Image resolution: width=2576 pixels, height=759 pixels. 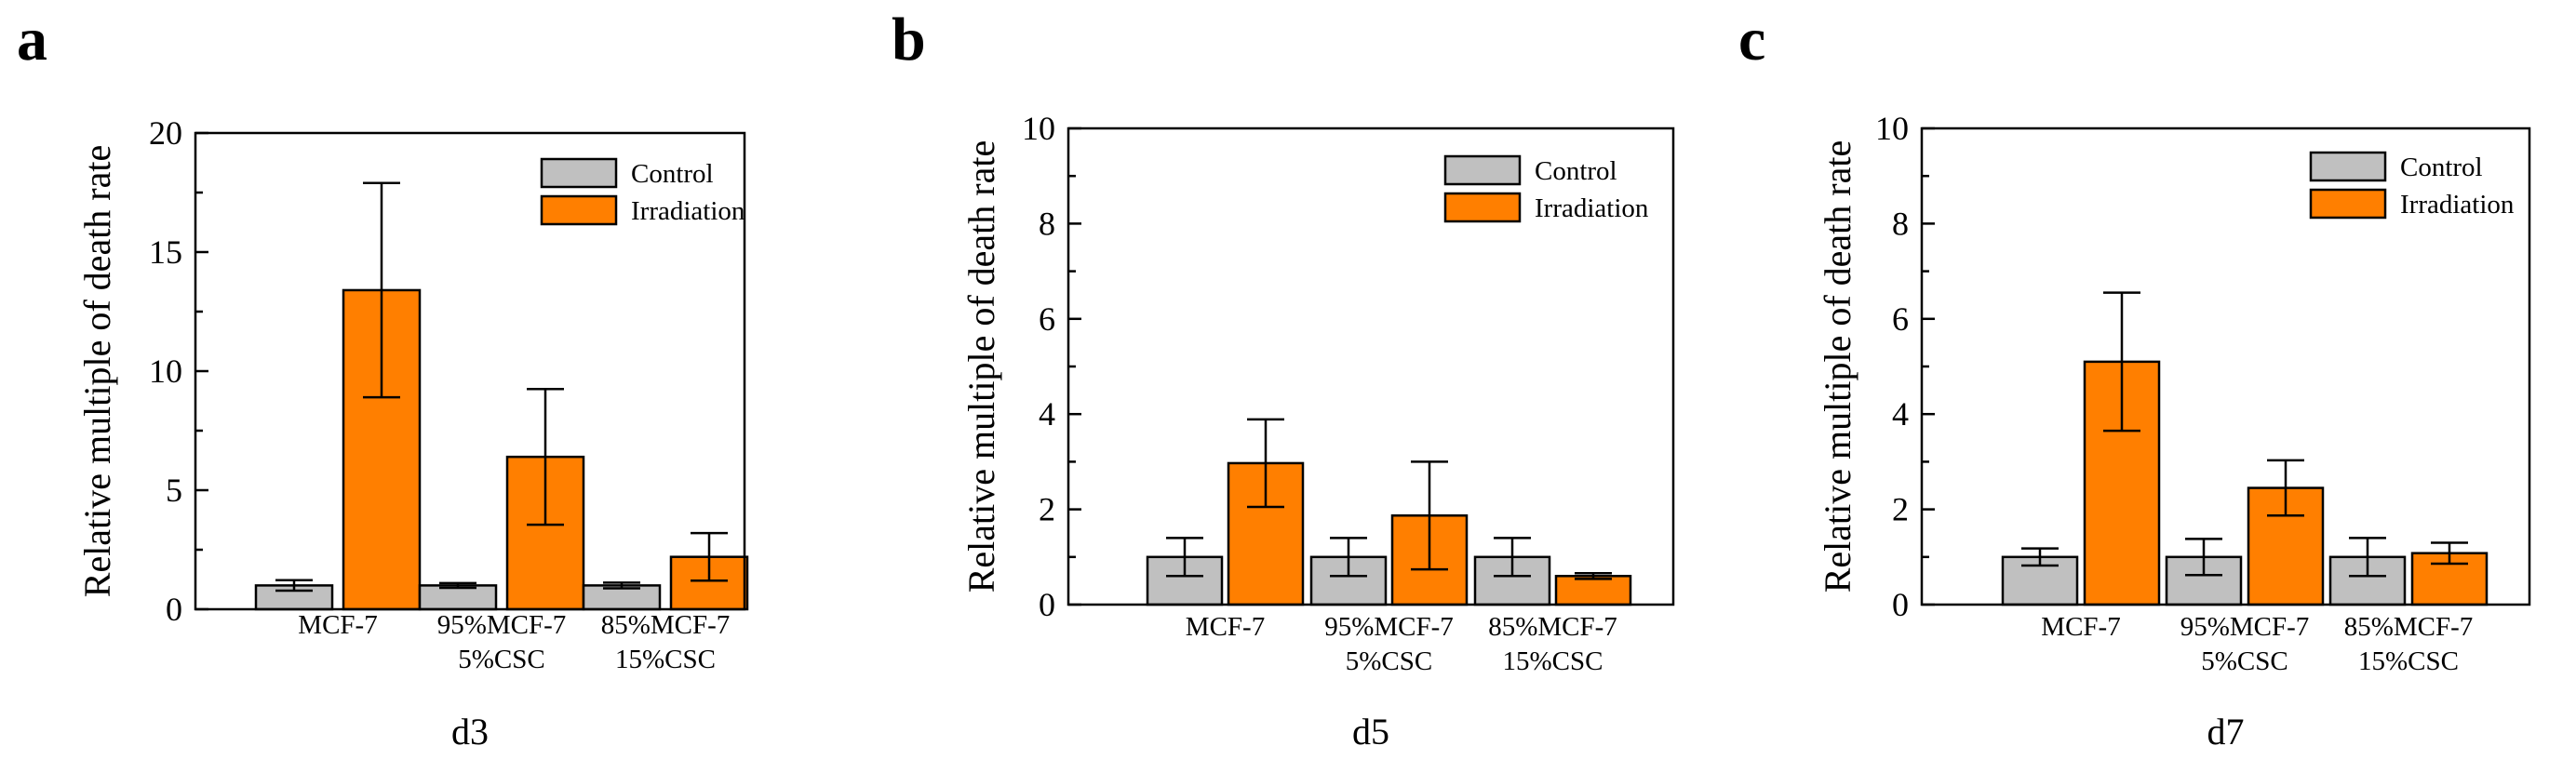 I want to click on y-tick-label: 5, so click(x=174, y=490).